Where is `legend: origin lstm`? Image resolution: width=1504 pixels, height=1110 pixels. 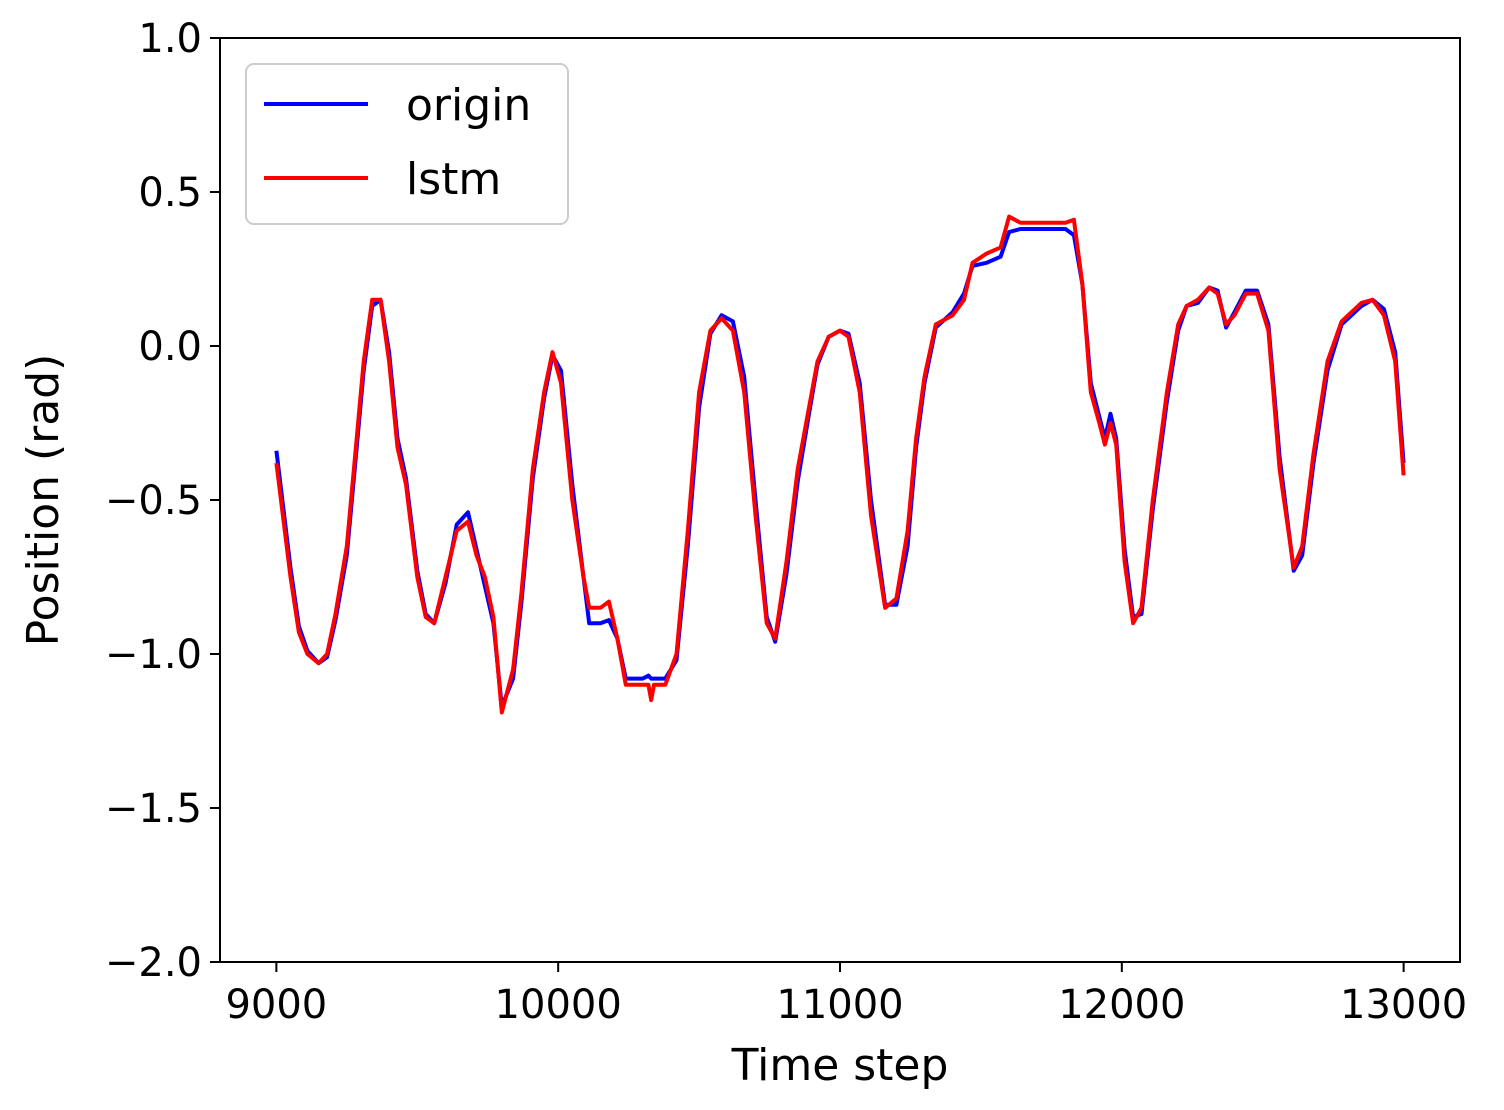
legend: origin lstm is located at coordinates (407, 144).